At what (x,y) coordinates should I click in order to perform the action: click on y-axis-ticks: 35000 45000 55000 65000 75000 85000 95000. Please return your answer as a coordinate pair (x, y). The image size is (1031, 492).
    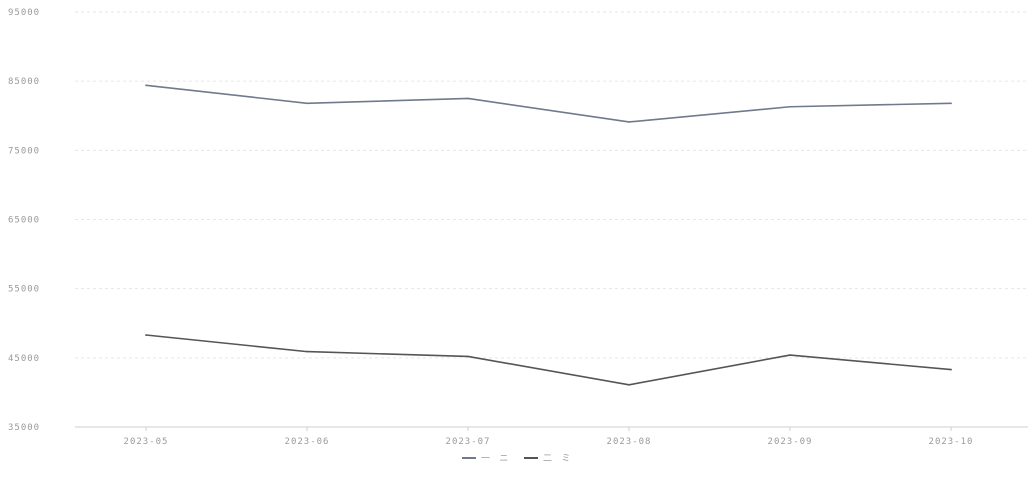
    Looking at the image, I should click on (24, 220).